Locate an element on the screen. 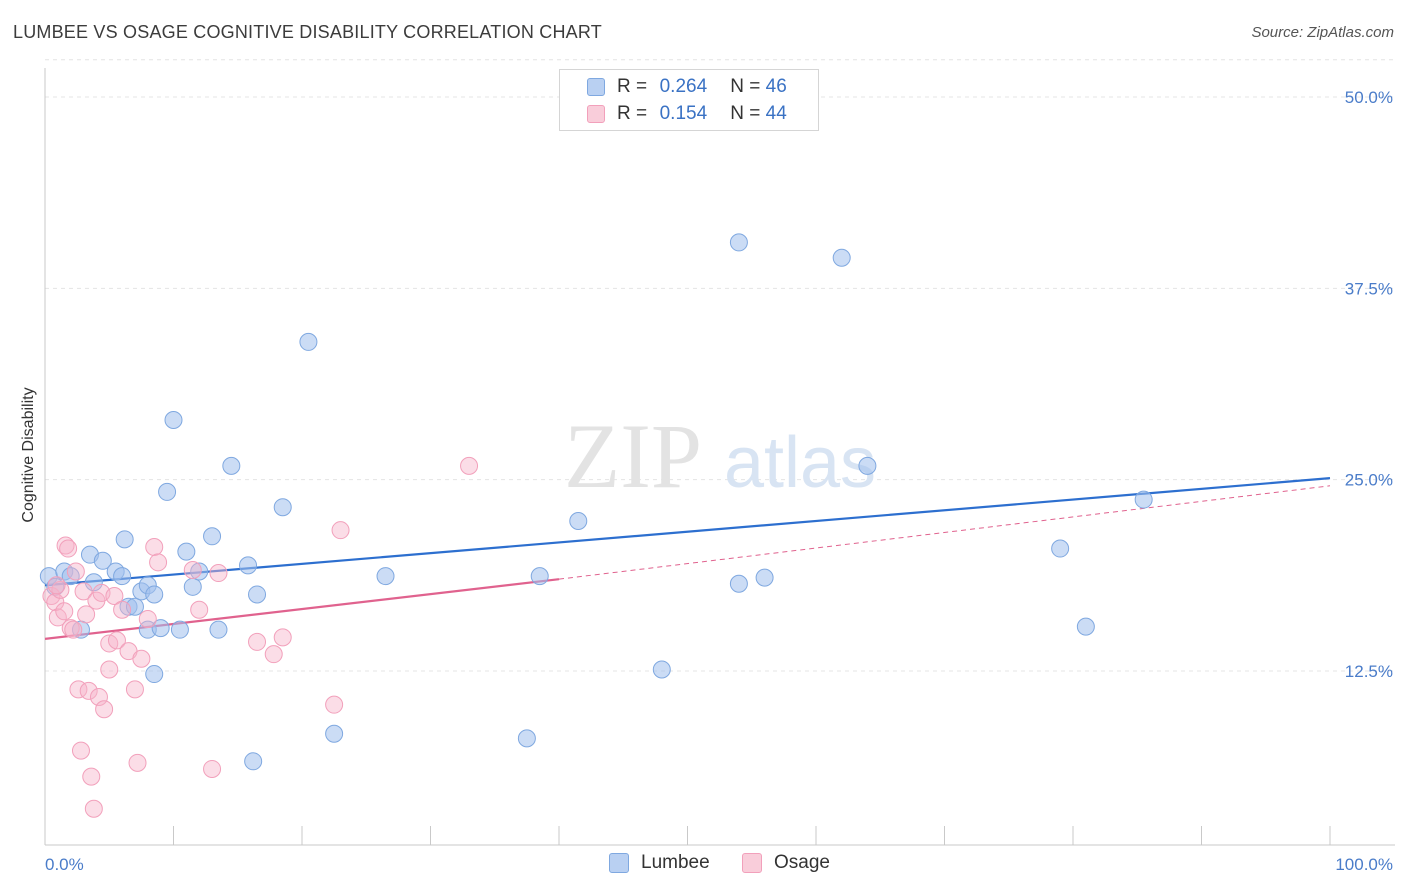 The height and width of the screenshot is (892, 1406). legend-r-value: 0.154 is located at coordinates (683, 113).